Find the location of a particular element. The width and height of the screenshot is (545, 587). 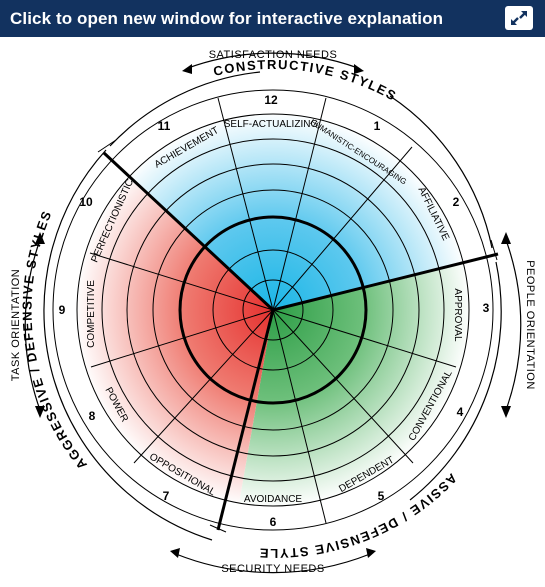

style-label-competitive: COMPETITIVE is located at coordinates (91, 314).